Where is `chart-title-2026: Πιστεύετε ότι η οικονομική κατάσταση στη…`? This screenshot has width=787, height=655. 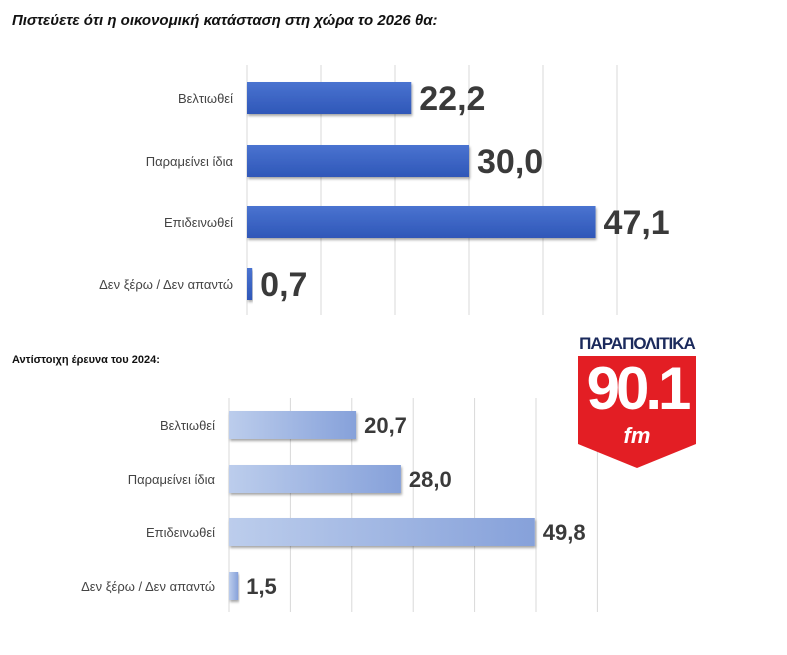
chart-title-2026: Πιστεύετε ότι η οικονομική κατάσταση στη… is located at coordinates (225, 20).